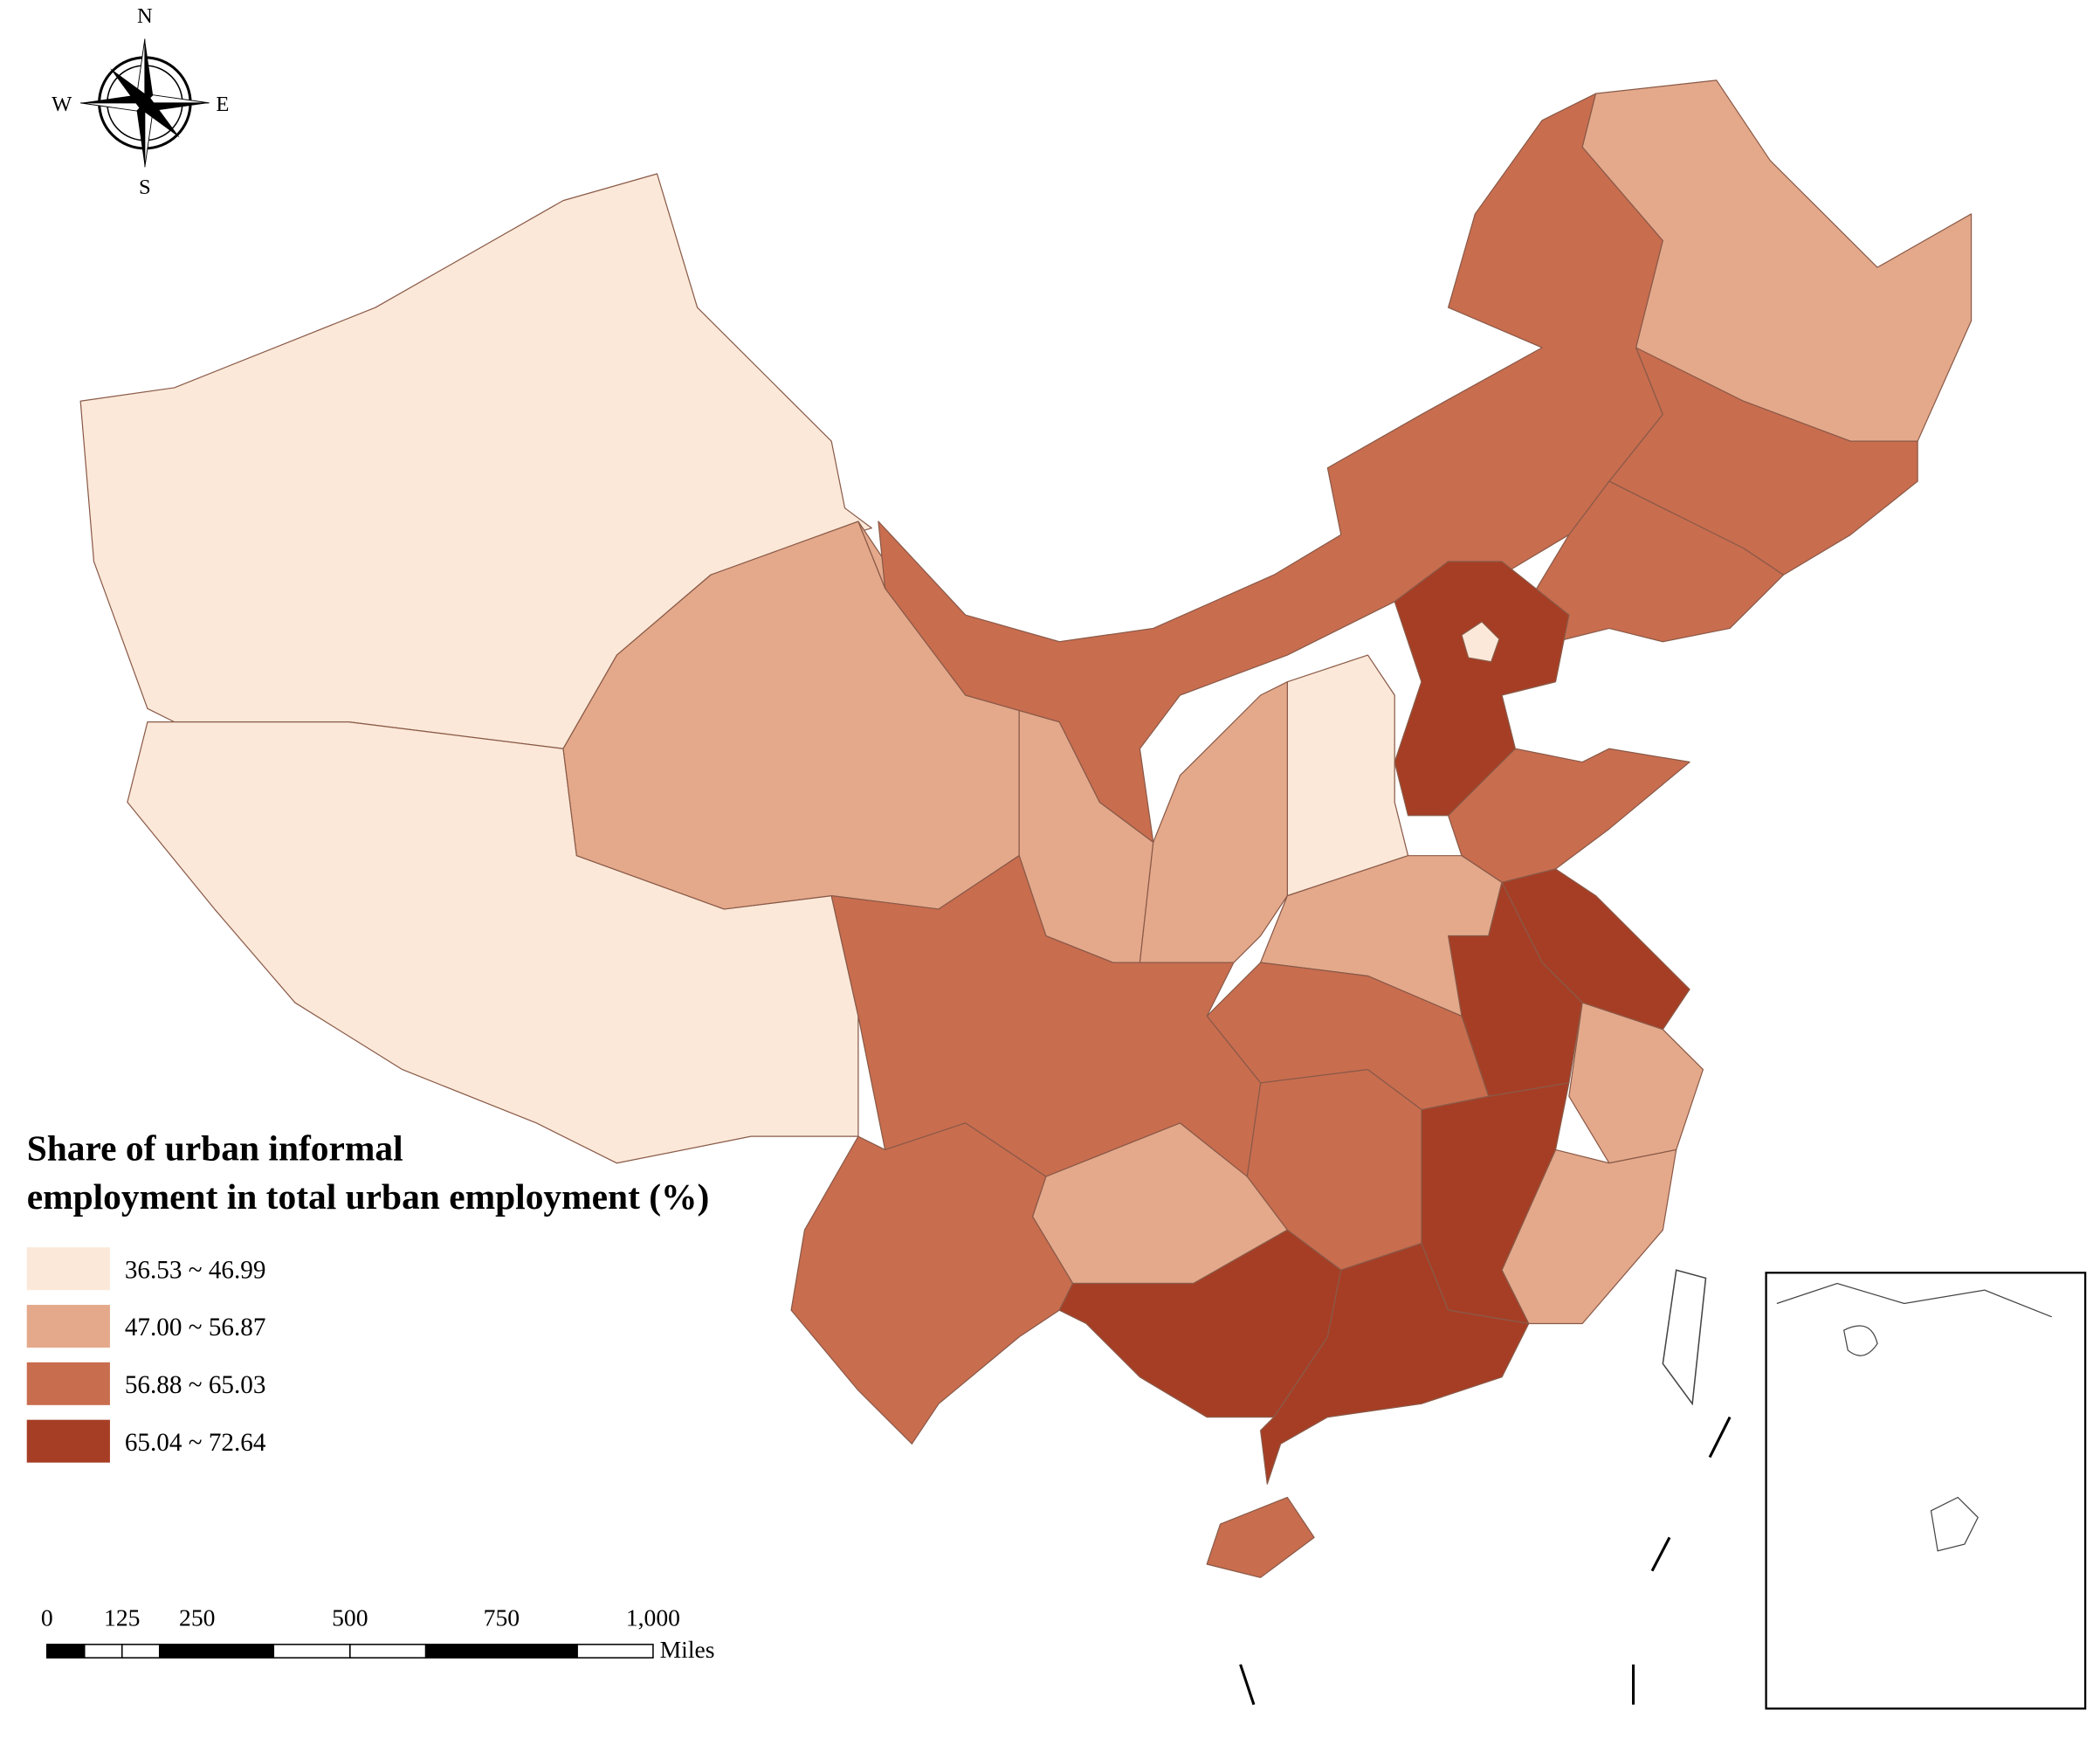 The height and width of the screenshot is (1738, 2100). What do you see at coordinates (1684, 1337) in the screenshot?
I see `taiwan` at bounding box center [1684, 1337].